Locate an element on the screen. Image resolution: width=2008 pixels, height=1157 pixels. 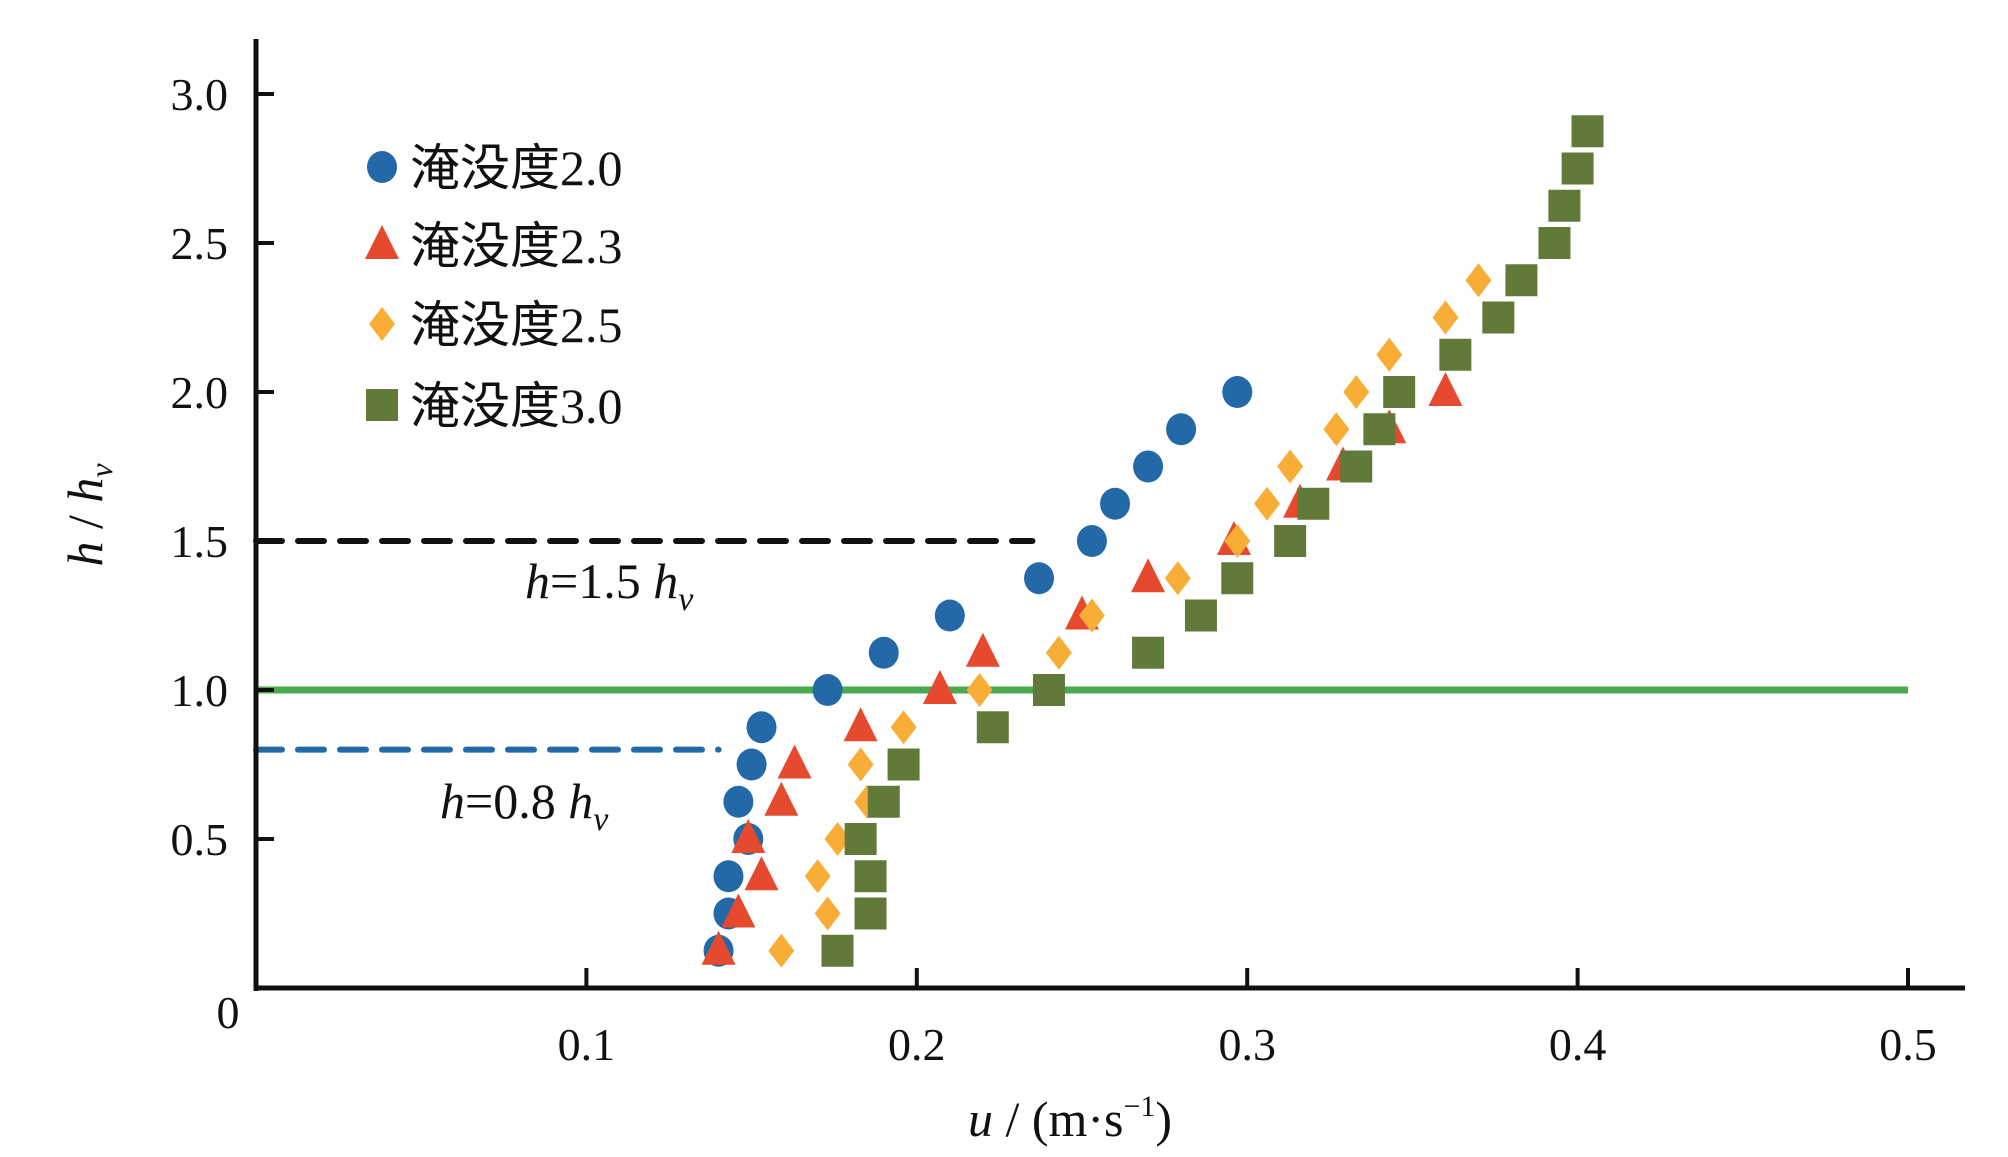
annotation-h-1-5: h=1.5 hv is located at coordinates (609, 585).